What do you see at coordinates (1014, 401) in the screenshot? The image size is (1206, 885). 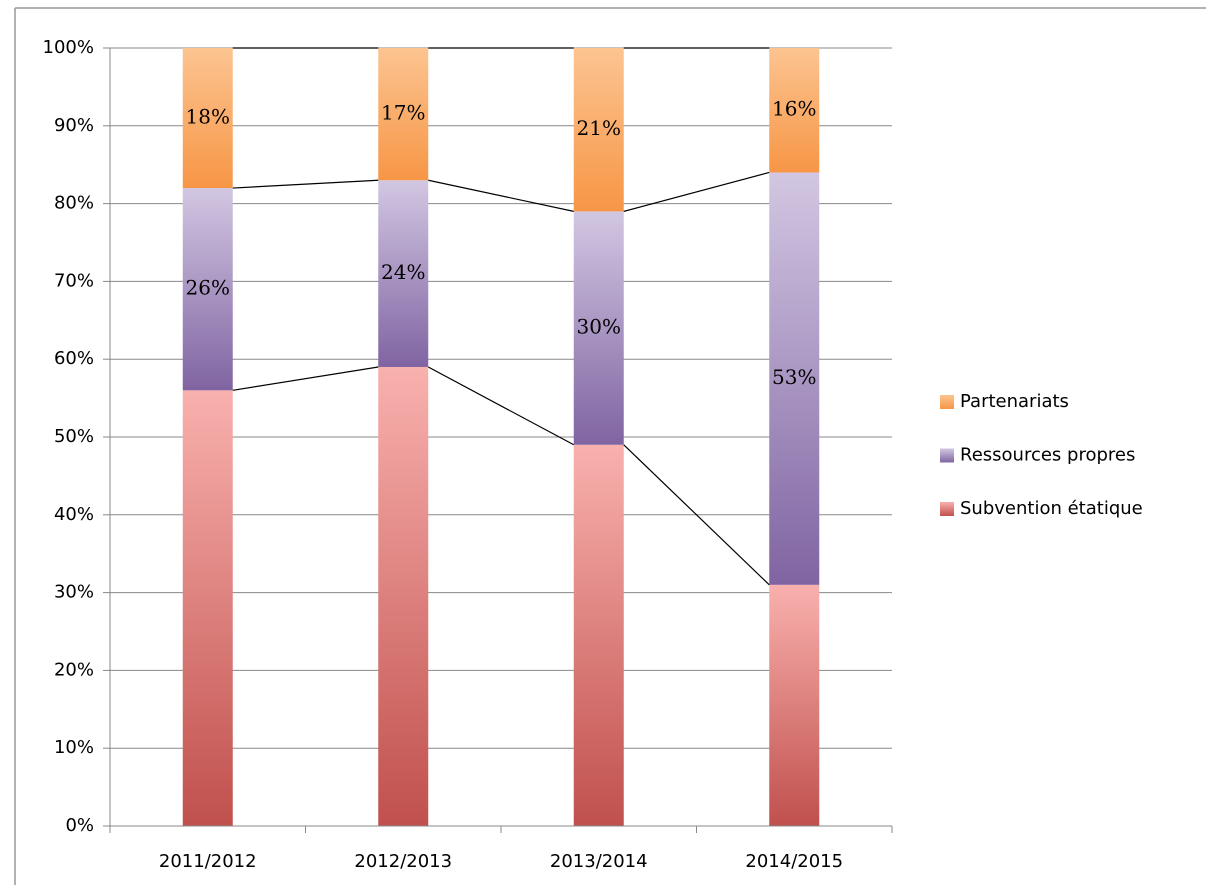 I see `legend-label: Partenariats` at bounding box center [1014, 401].